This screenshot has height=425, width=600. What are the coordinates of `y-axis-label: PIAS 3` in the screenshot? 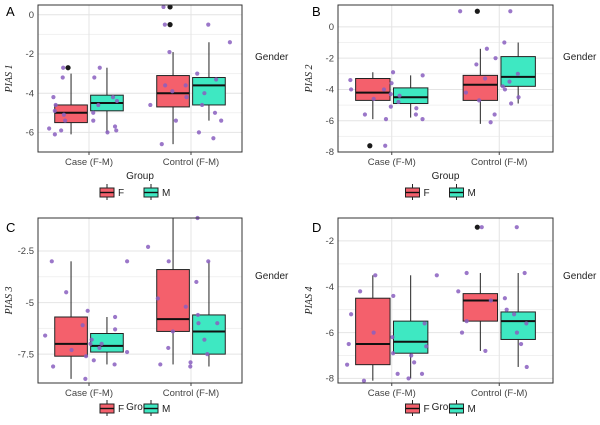 It's located at (9, 300).